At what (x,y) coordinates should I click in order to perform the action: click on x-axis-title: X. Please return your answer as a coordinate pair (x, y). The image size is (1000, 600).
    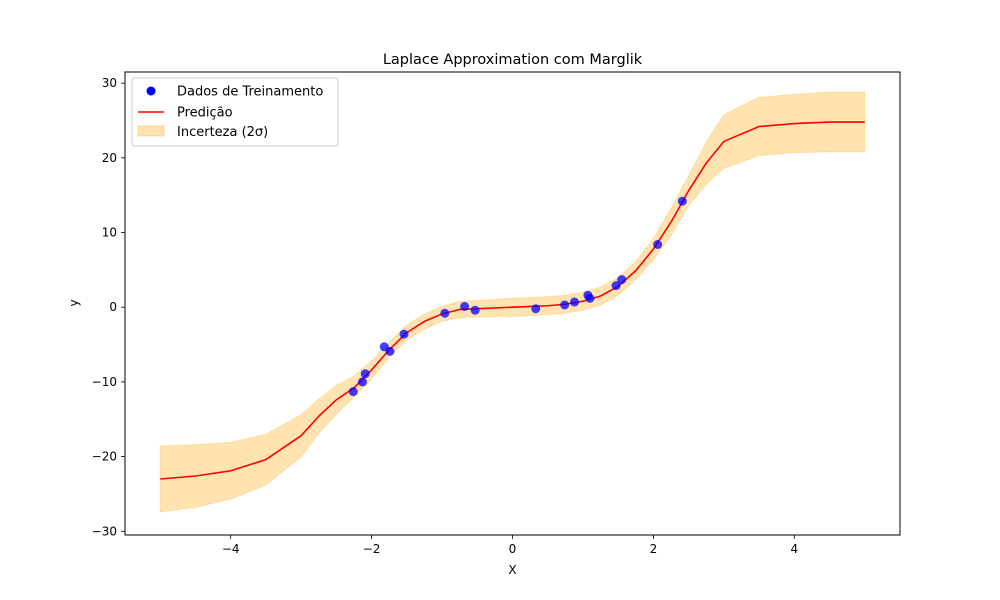
    Looking at the image, I should click on (512, 570).